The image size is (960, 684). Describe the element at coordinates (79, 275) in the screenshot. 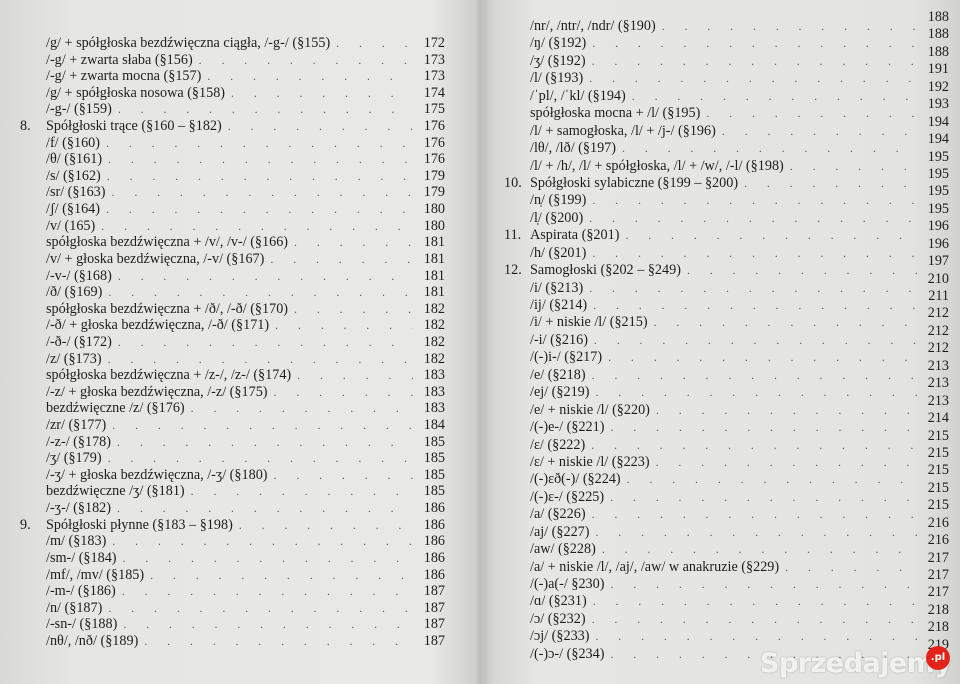

I see `entry-title: /-v-/ (§168)` at that location.